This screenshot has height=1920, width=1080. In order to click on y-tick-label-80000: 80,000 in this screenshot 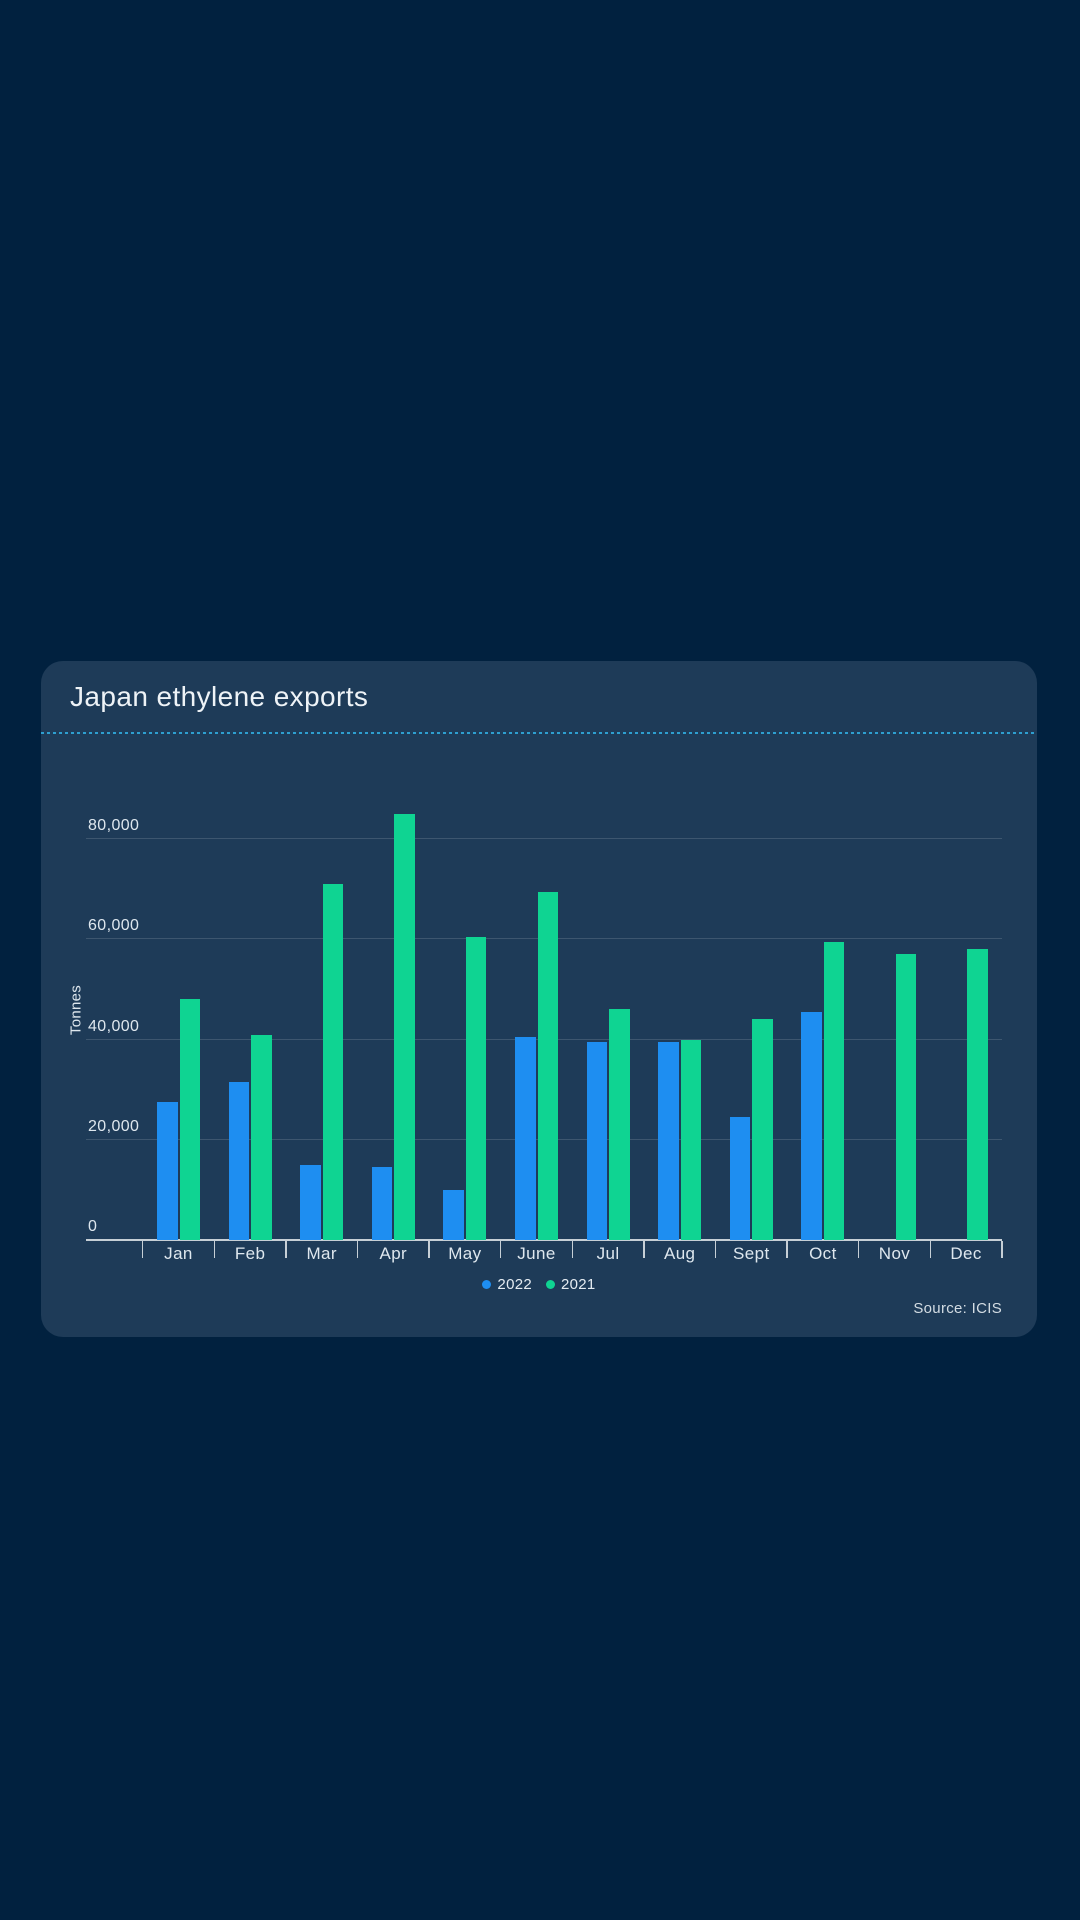, I will do `click(114, 825)`.